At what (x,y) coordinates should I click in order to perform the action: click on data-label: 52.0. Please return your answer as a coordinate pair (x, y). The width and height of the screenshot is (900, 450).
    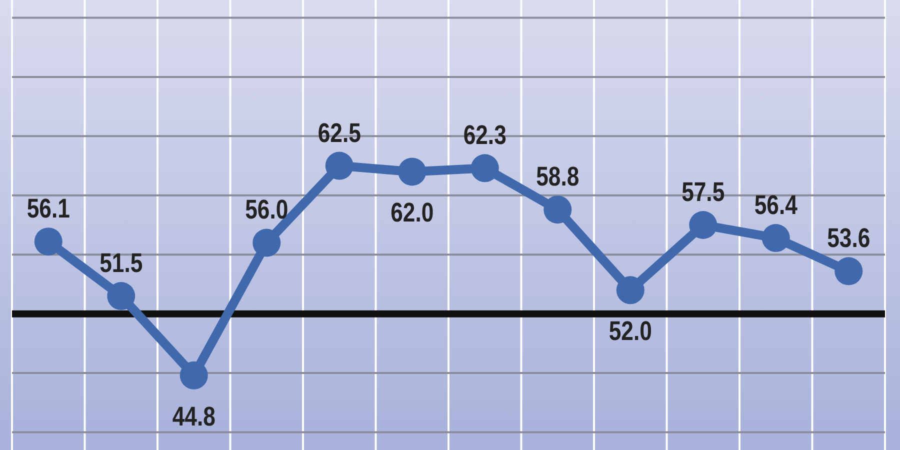
    Looking at the image, I should click on (630, 332).